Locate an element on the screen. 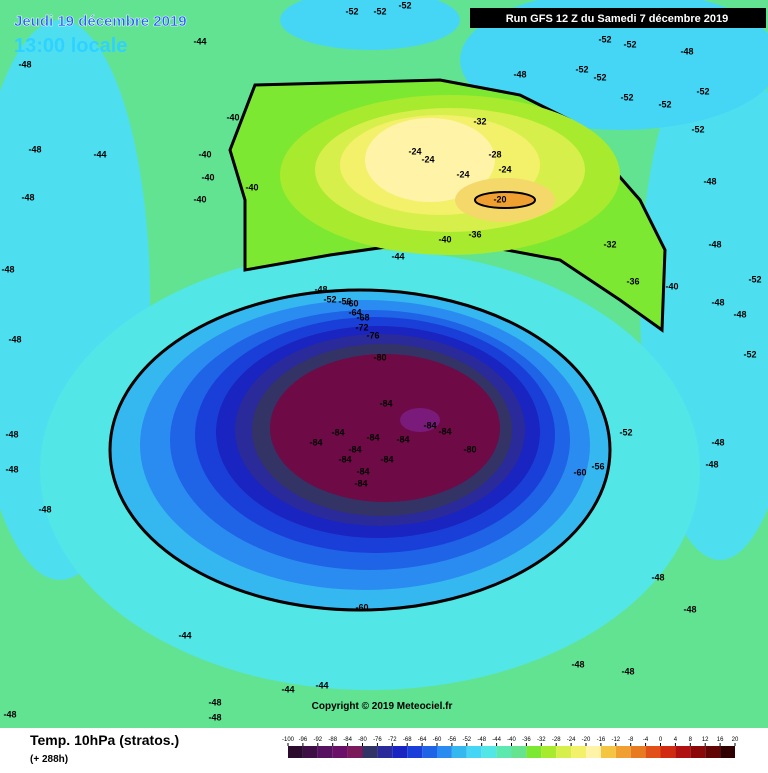 This screenshot has height=773, width=768. contour-label: -76 is located at coordinates (372, 335).